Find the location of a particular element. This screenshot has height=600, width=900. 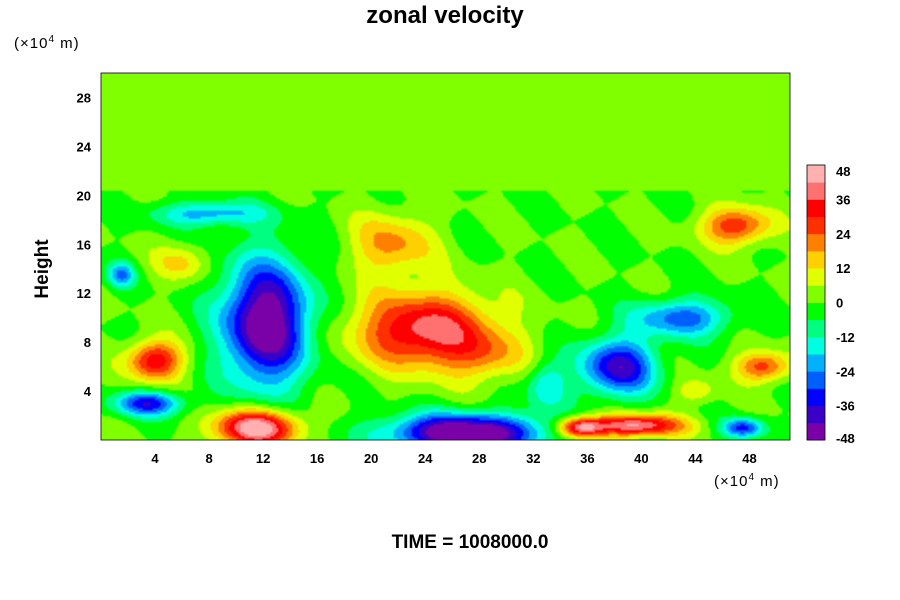

y-tick-label: 24 is located at coordinates (84, 146).